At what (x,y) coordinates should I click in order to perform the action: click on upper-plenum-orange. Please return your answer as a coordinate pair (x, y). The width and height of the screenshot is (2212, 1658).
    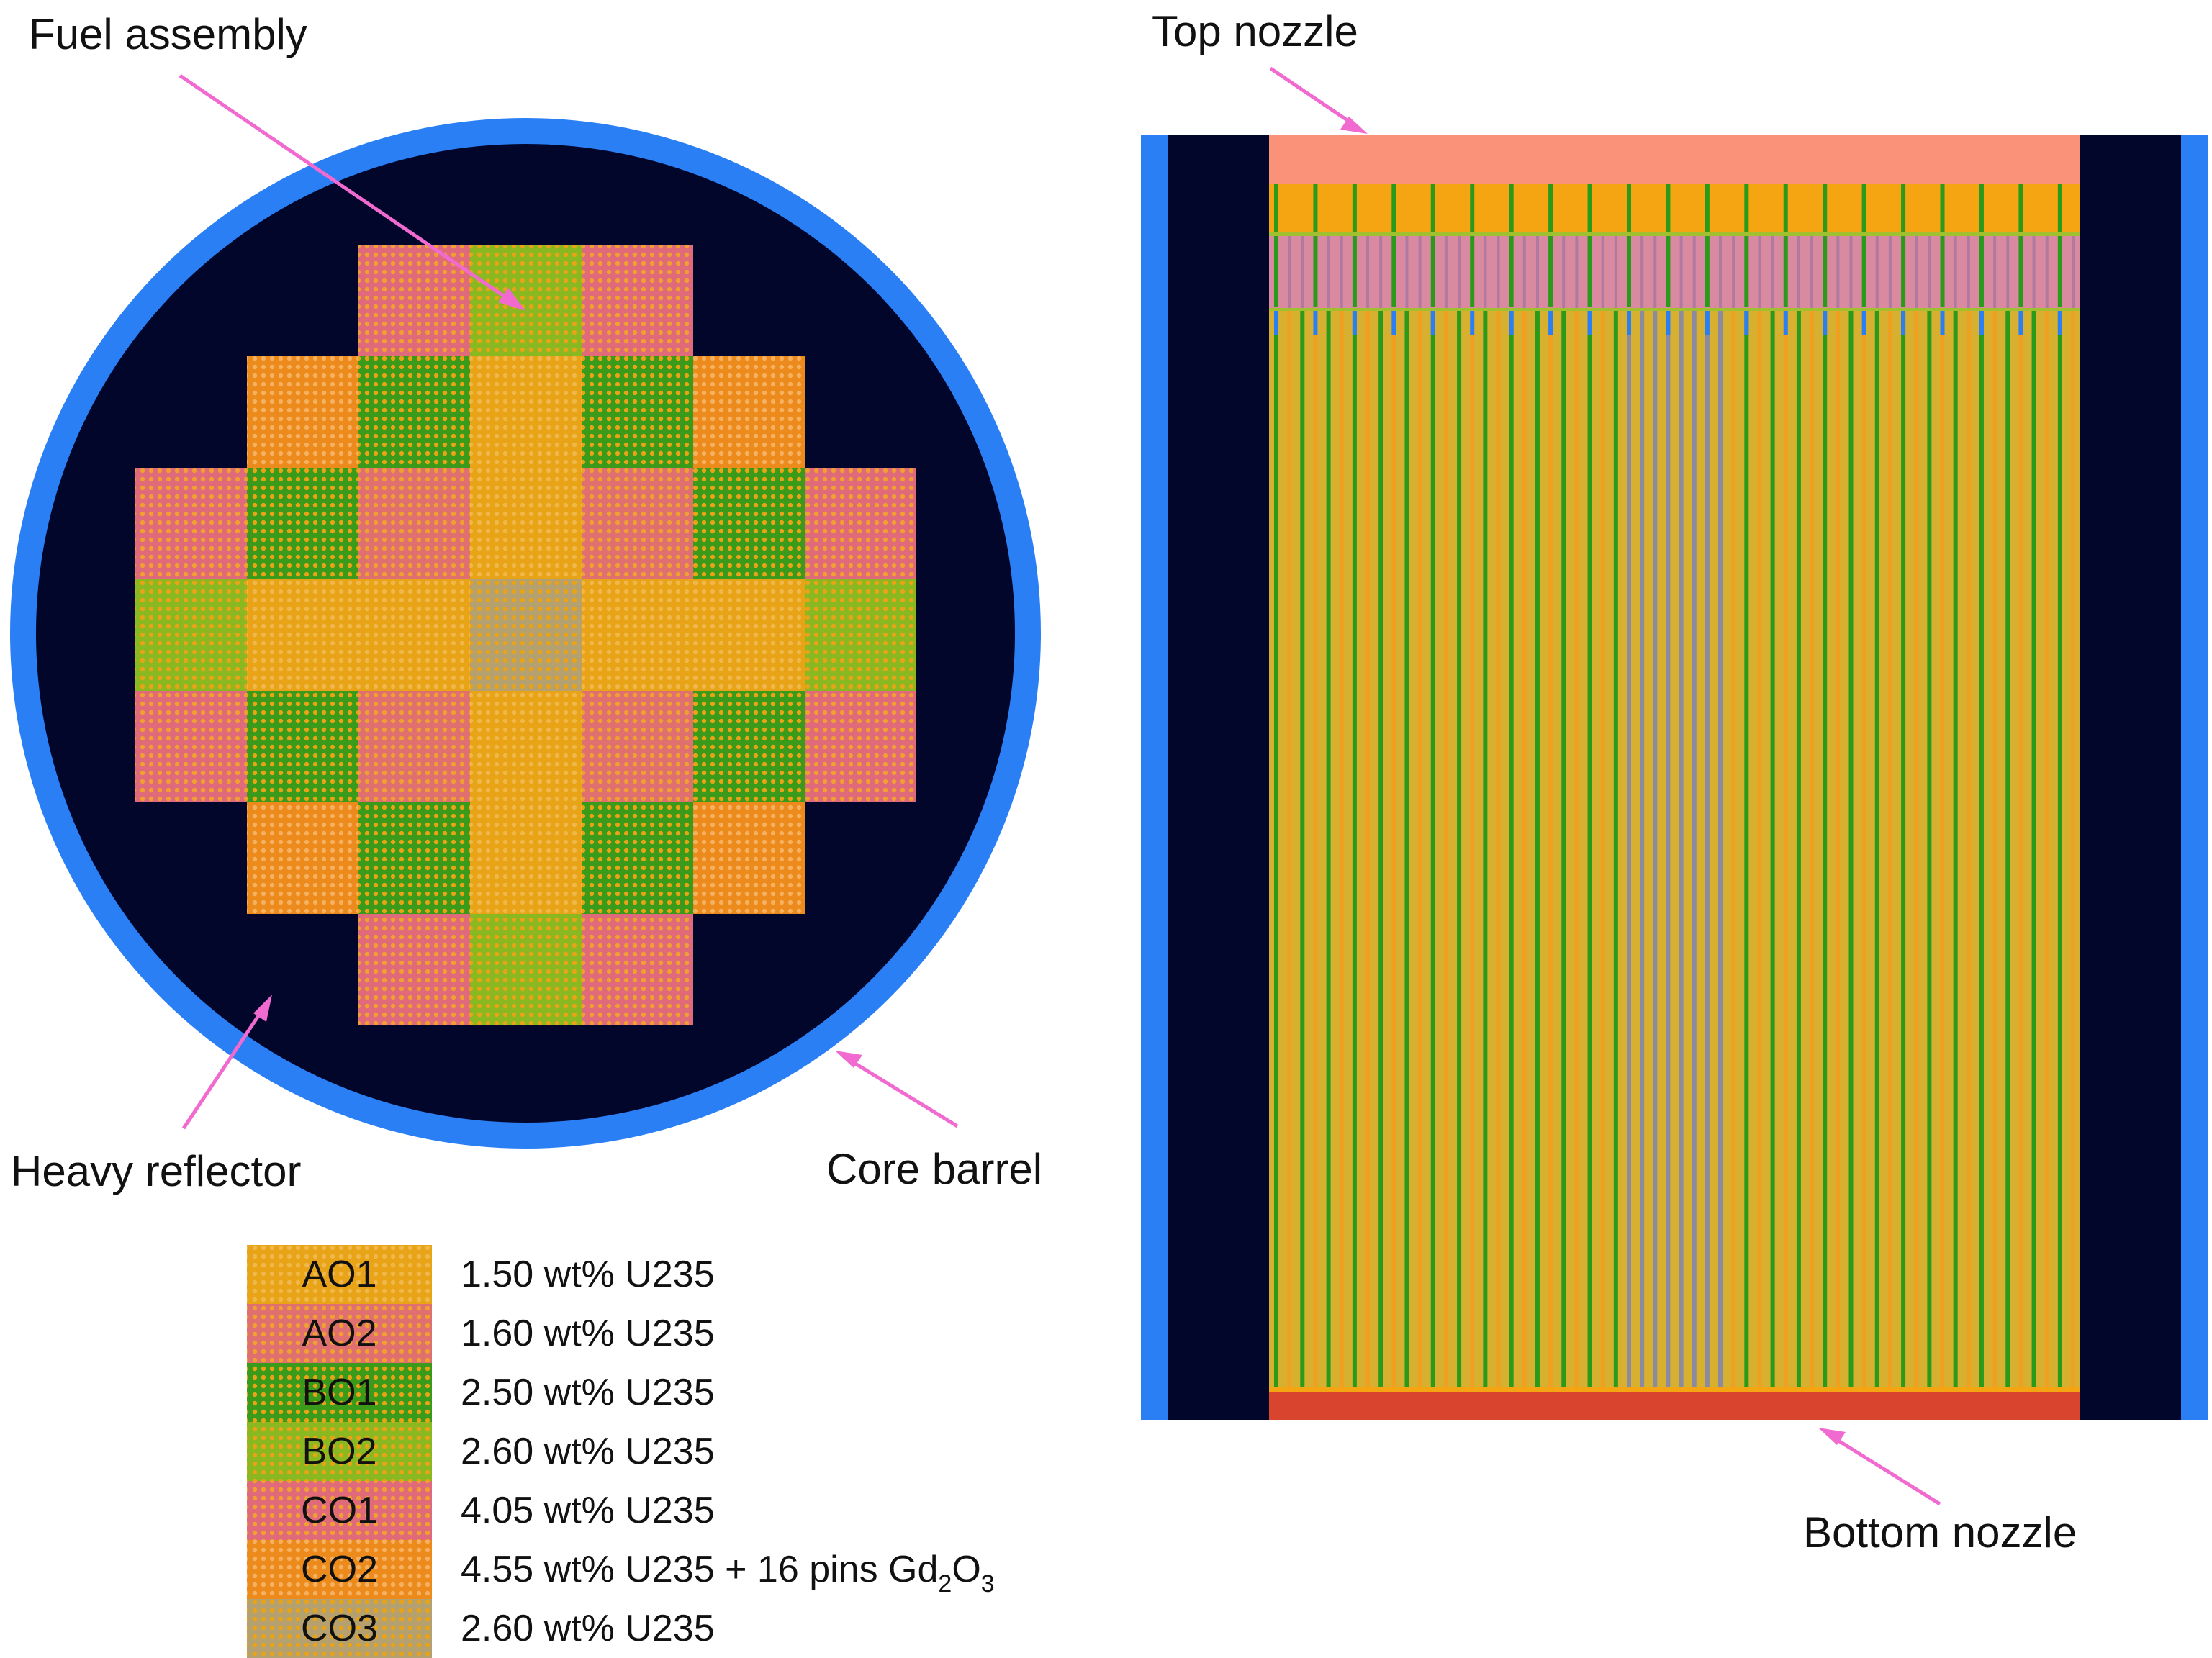
    Looking at the image, I should click on (1674, 209).